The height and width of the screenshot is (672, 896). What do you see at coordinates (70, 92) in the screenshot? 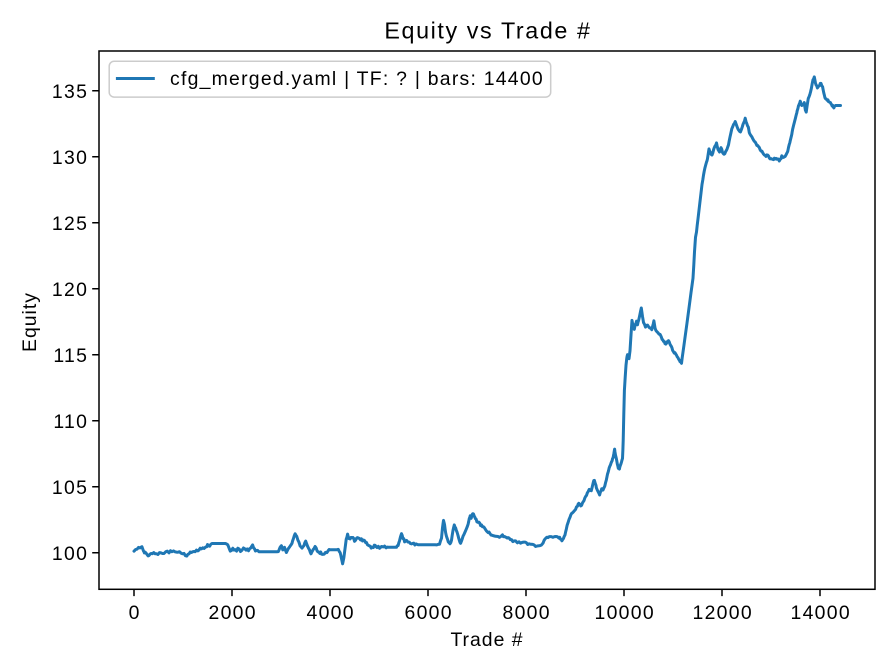
I see `svg-text: 135` at bounding box center [70, 92].